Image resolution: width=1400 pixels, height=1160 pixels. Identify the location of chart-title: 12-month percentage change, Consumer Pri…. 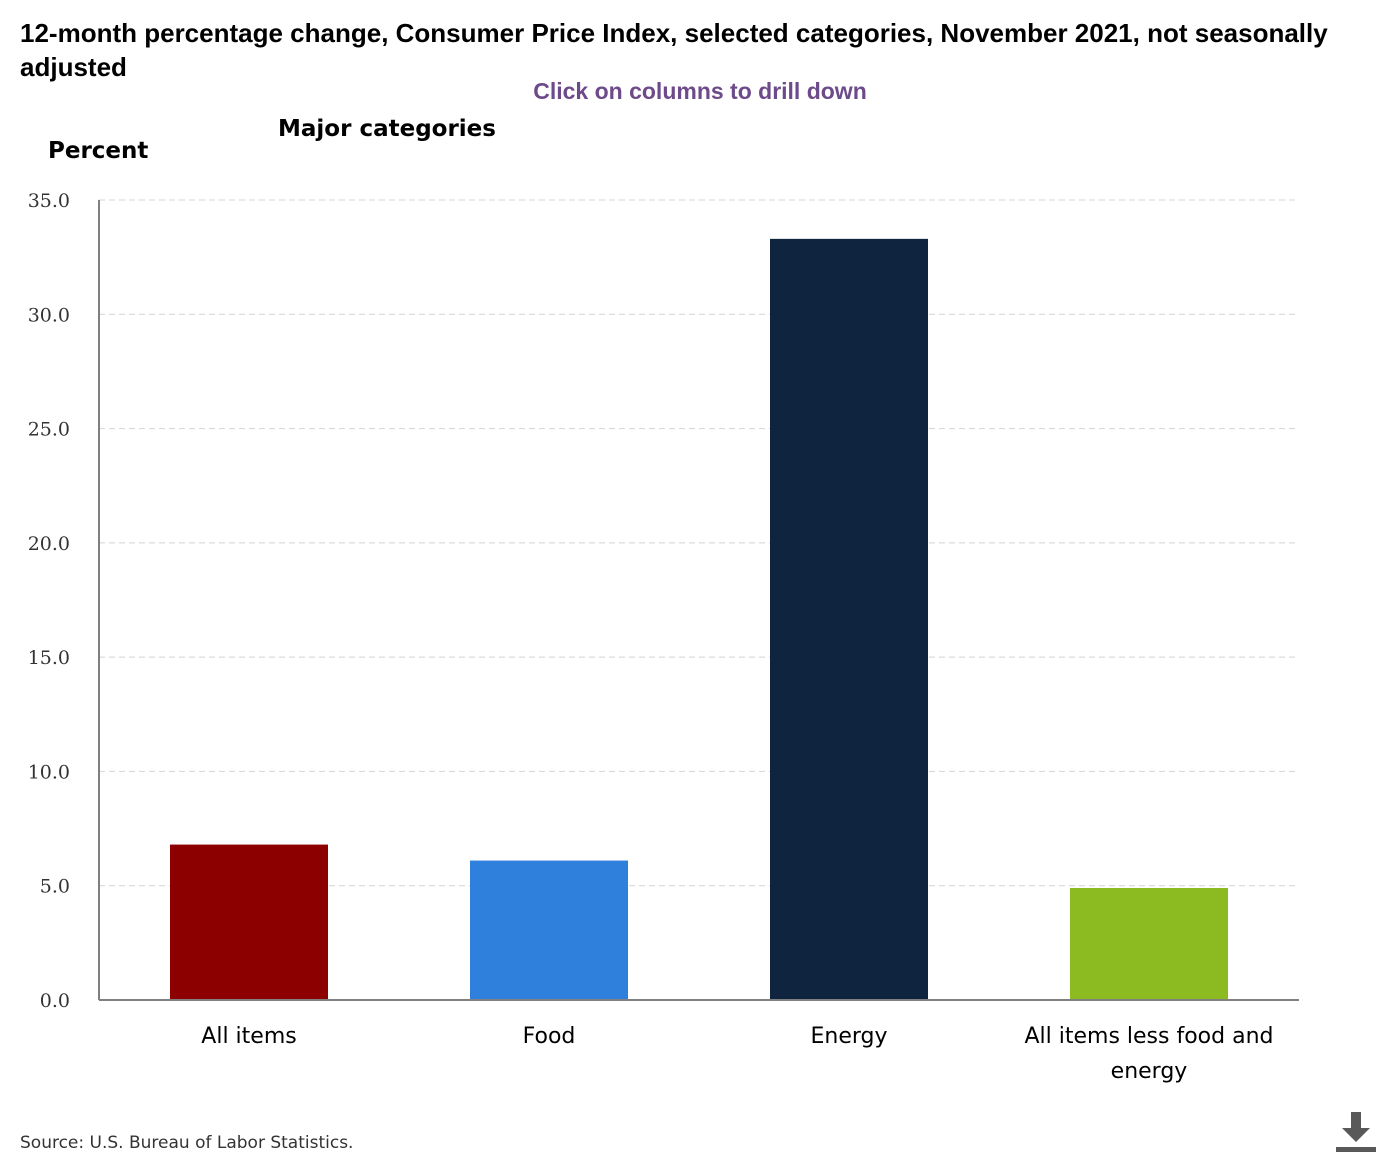
(674, 50).